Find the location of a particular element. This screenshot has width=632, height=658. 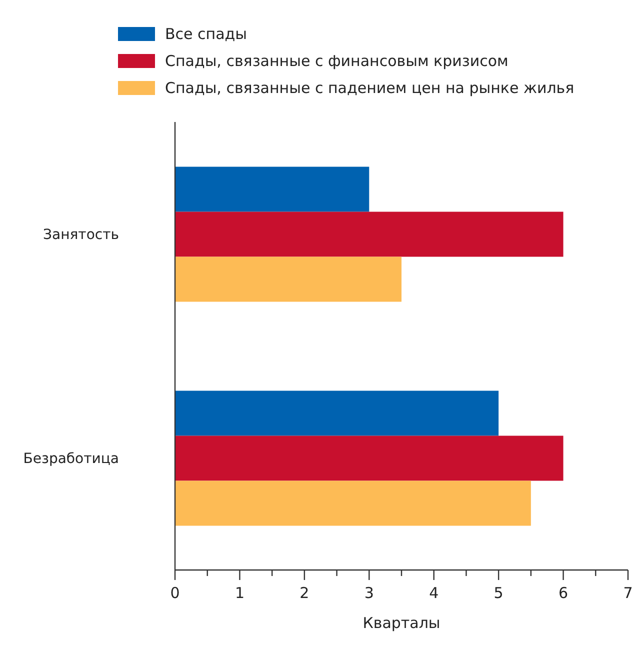

x-axis-title: Кварталы is located at coordinates (401, 623).